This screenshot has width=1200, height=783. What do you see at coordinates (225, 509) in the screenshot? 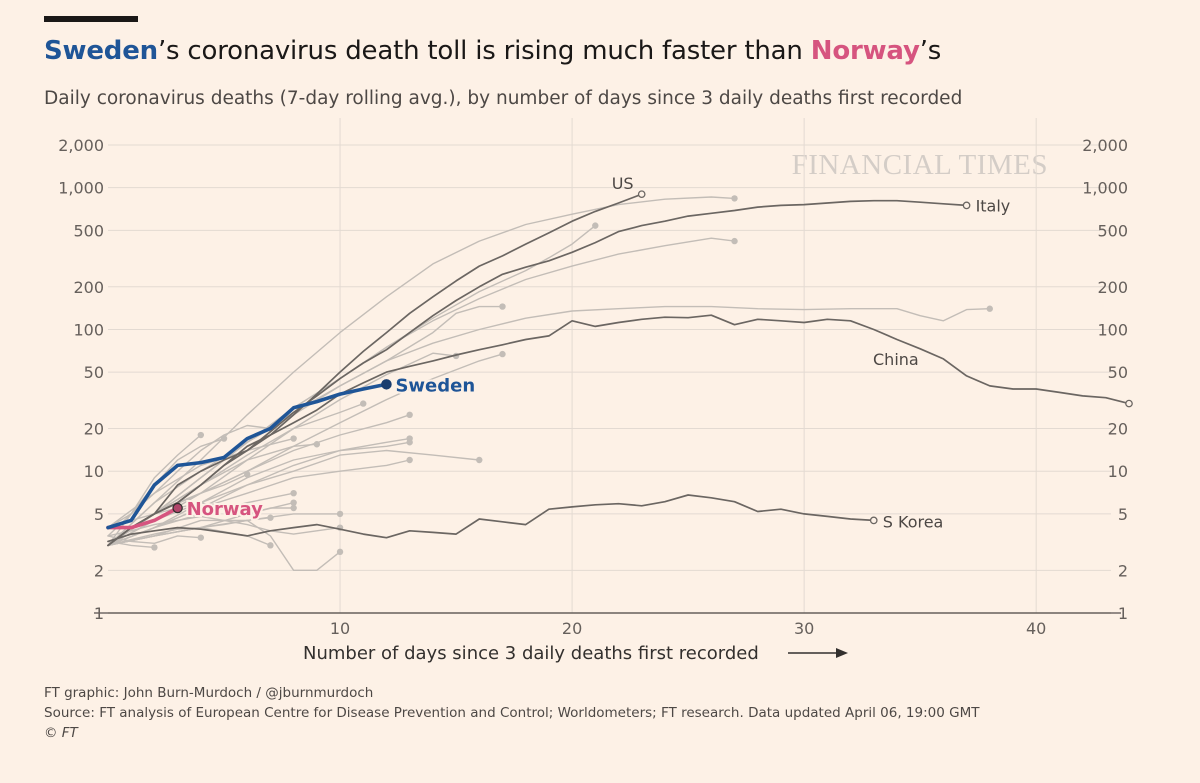
I see `series-label-norway: Norway` at bounding box center [225, 509].